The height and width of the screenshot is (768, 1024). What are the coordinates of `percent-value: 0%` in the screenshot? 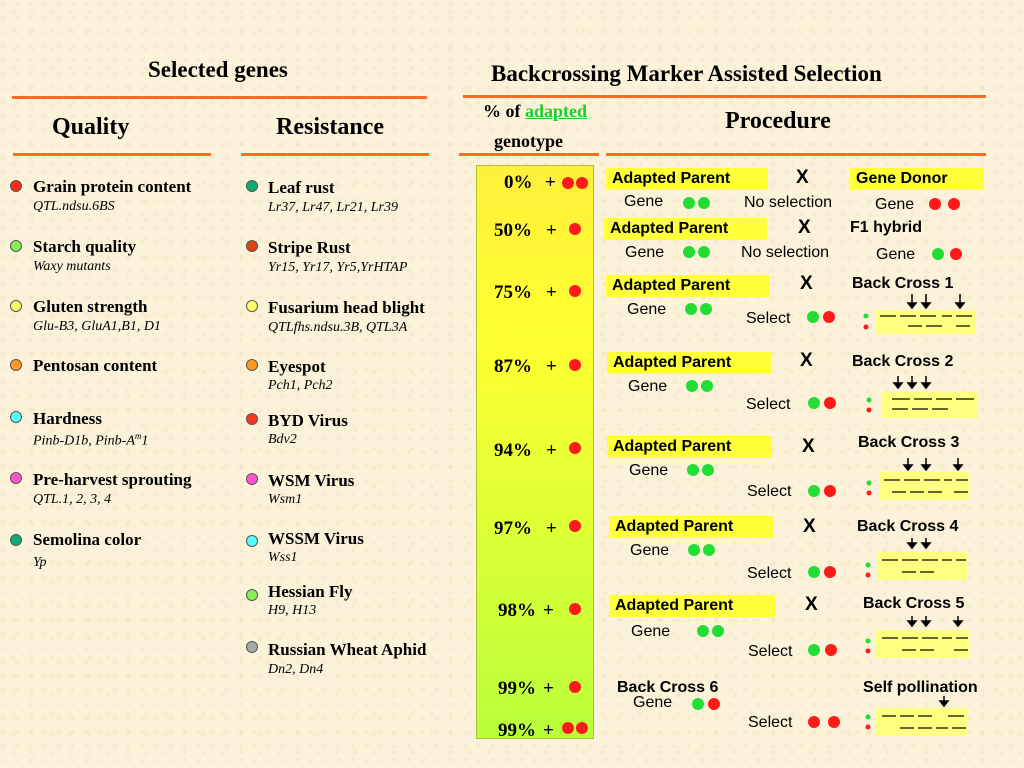 It's located at (518, 182).